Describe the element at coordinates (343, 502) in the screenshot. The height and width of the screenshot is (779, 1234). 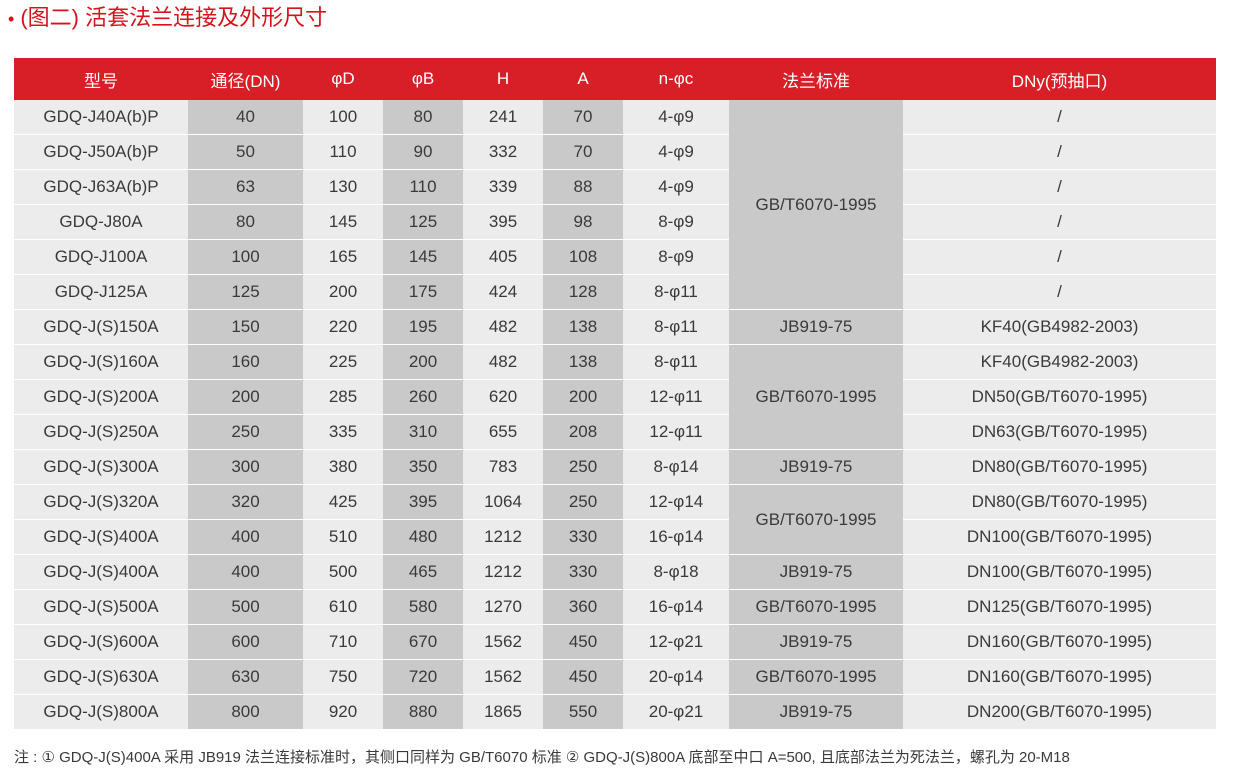
I see `cell-phi-d: 425` at that location.